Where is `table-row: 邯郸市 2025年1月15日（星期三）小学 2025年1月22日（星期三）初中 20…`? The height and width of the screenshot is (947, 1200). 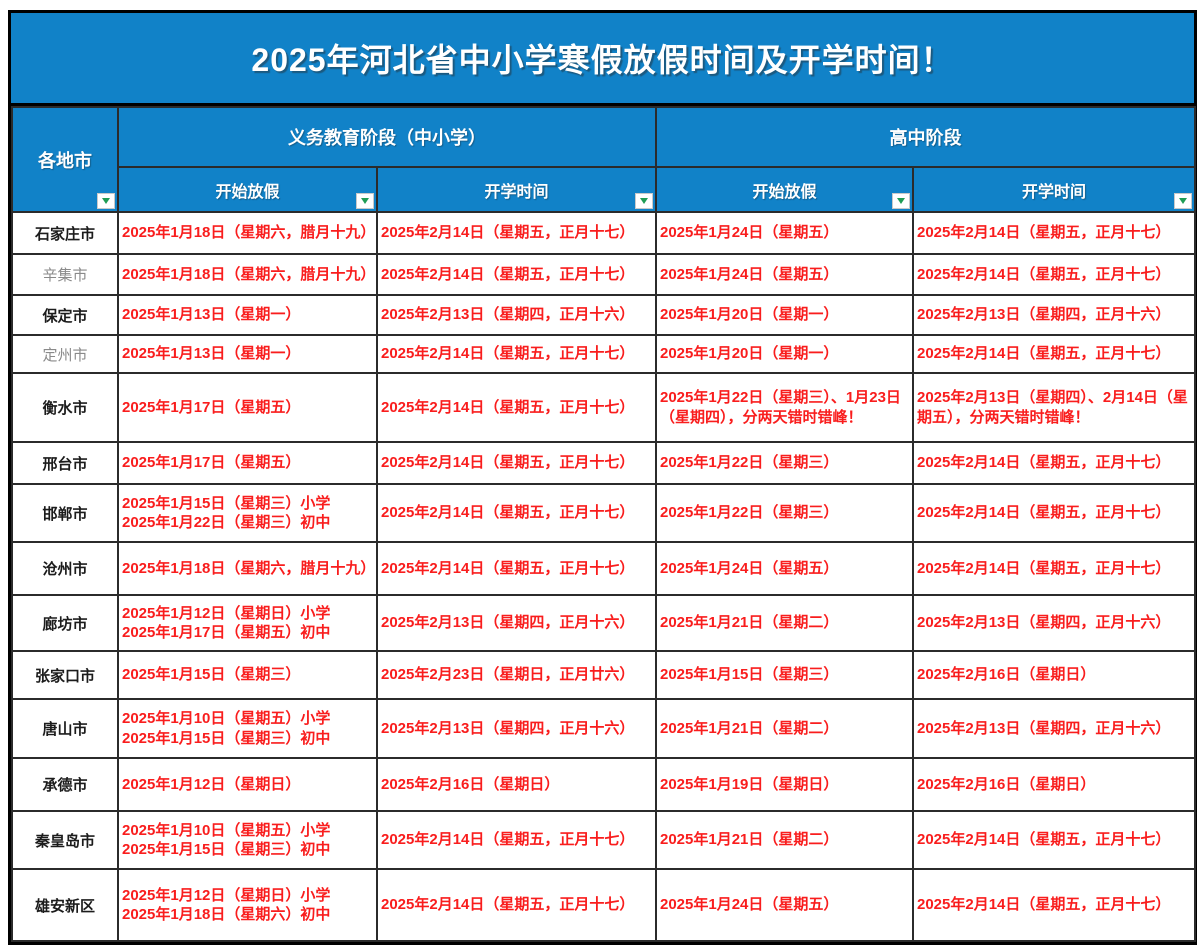 table-row: 邯郸市 2025年1月15日（星期三）小学 2025年1月22日（星期三）初中 20… is located at coordinates (603, 513).